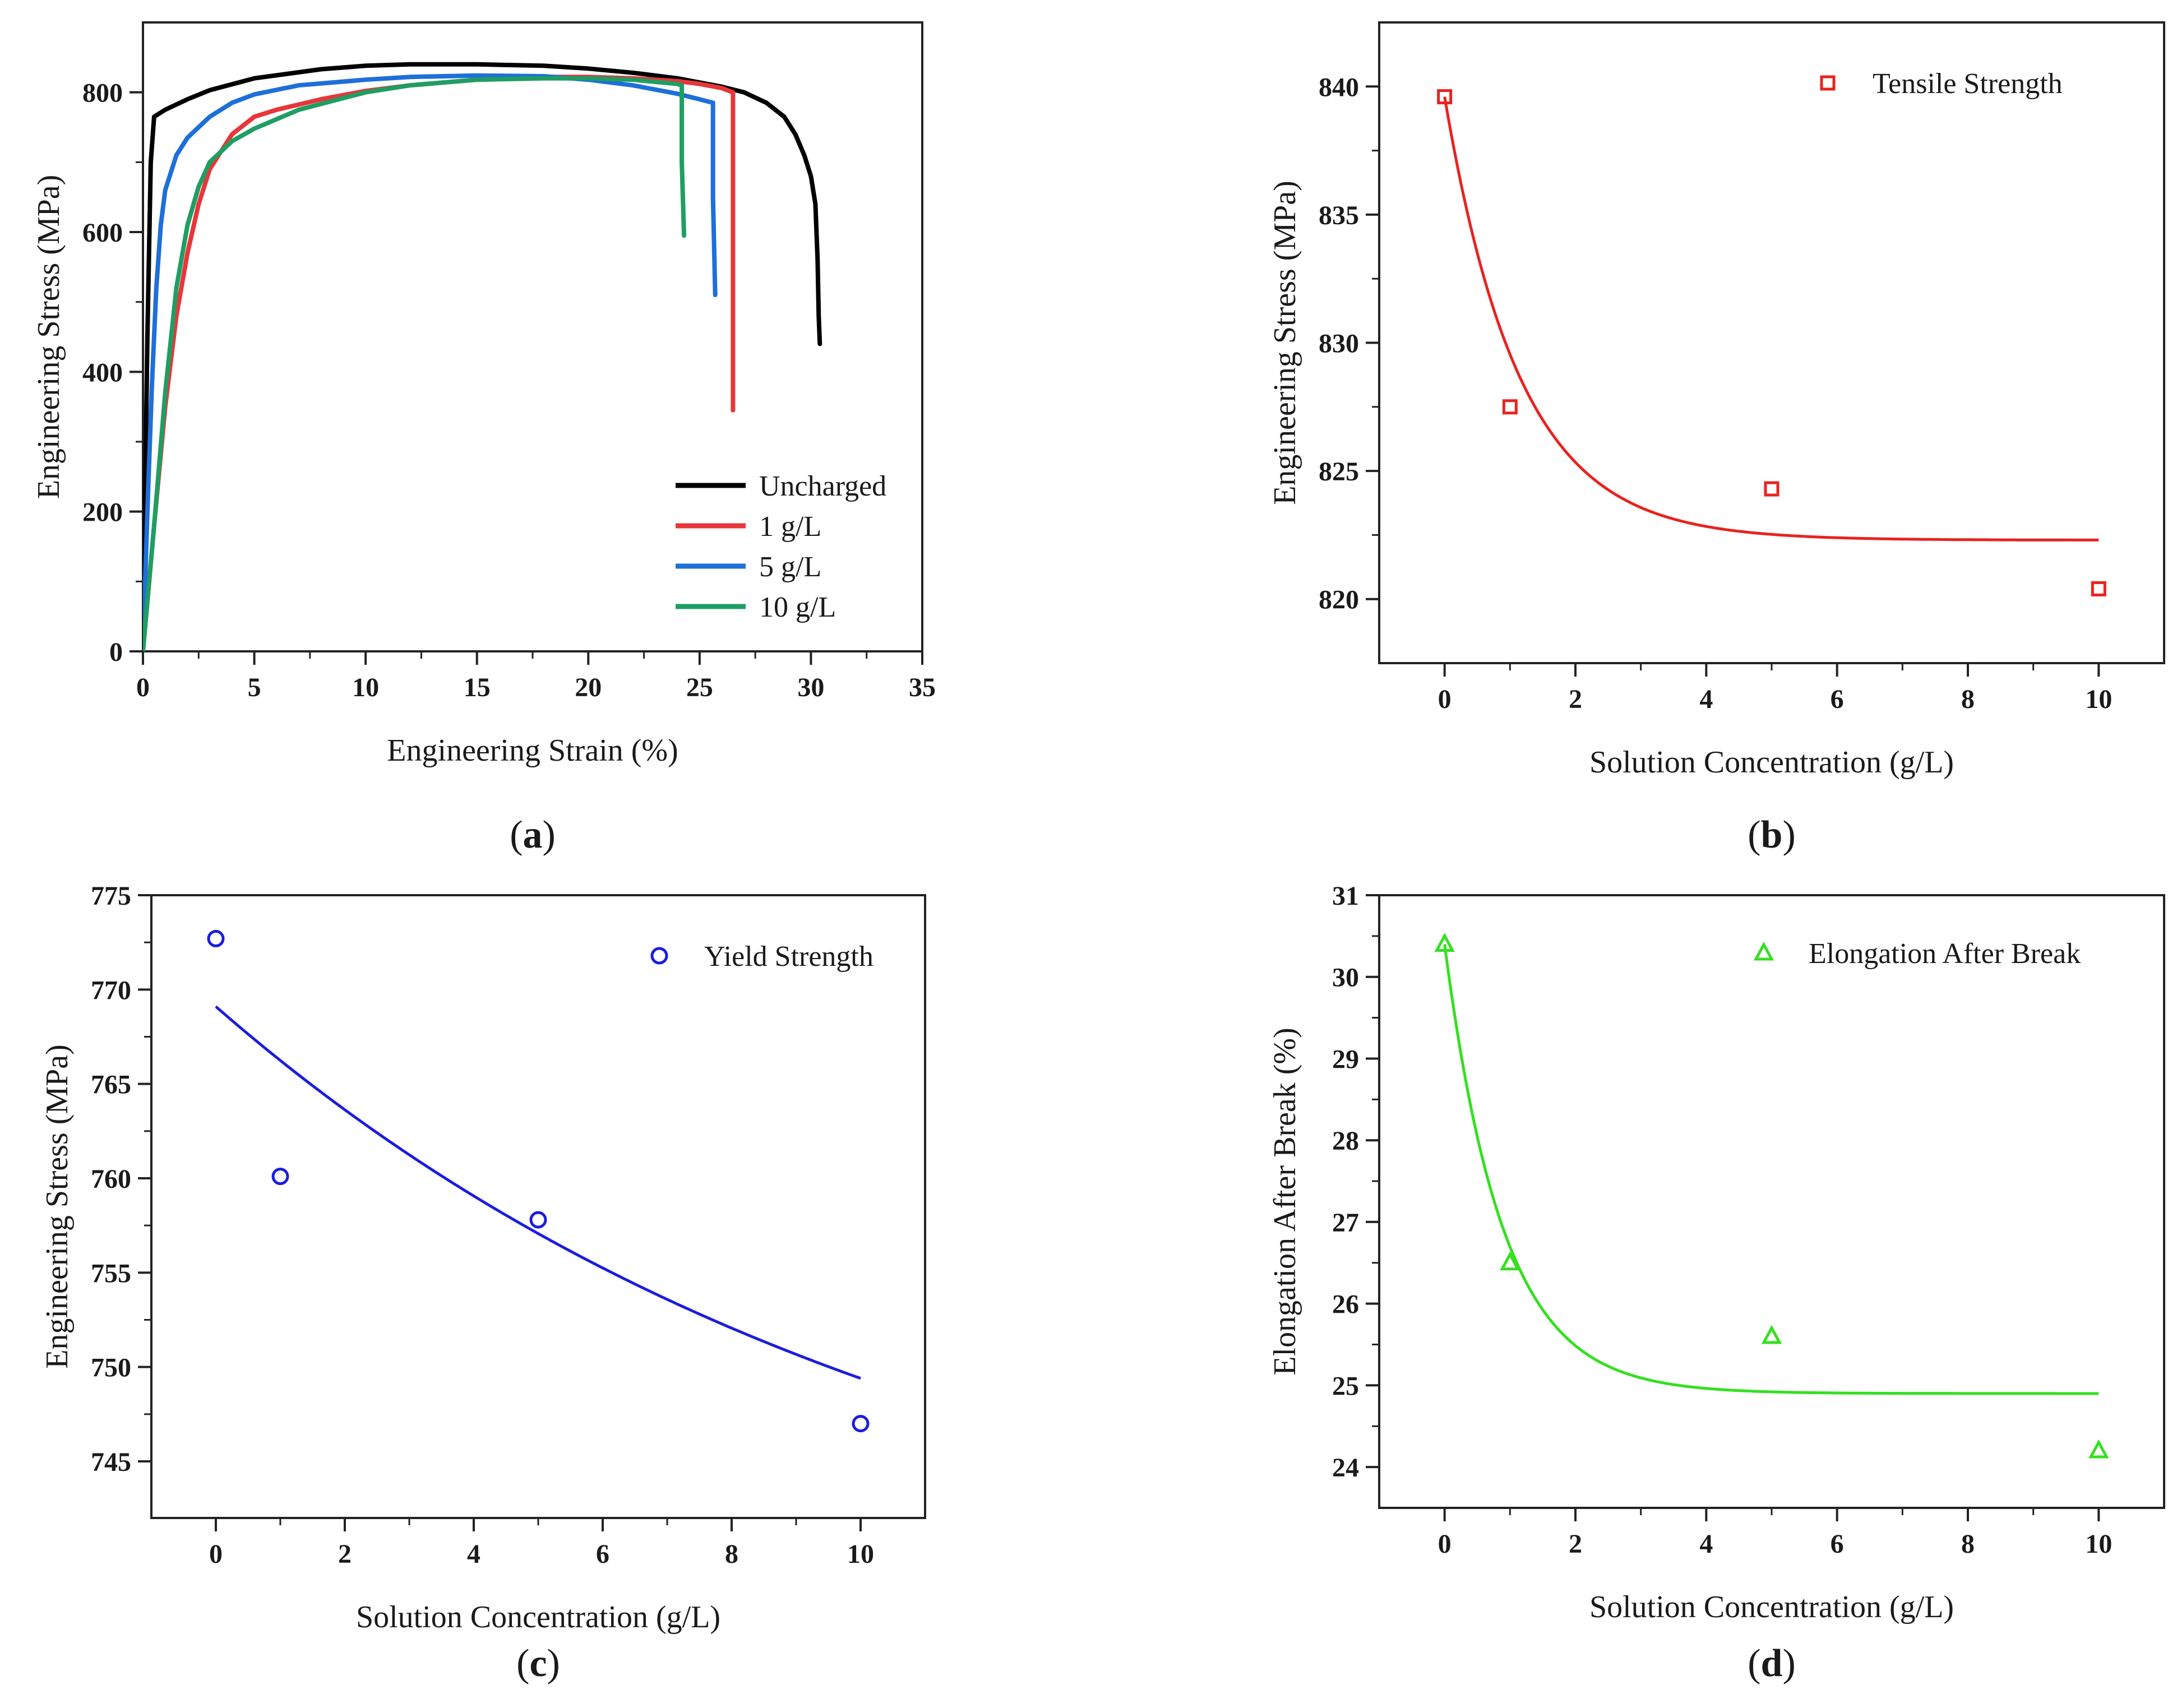  I want to click on y-tick-label: 835, so click(1339, 215).